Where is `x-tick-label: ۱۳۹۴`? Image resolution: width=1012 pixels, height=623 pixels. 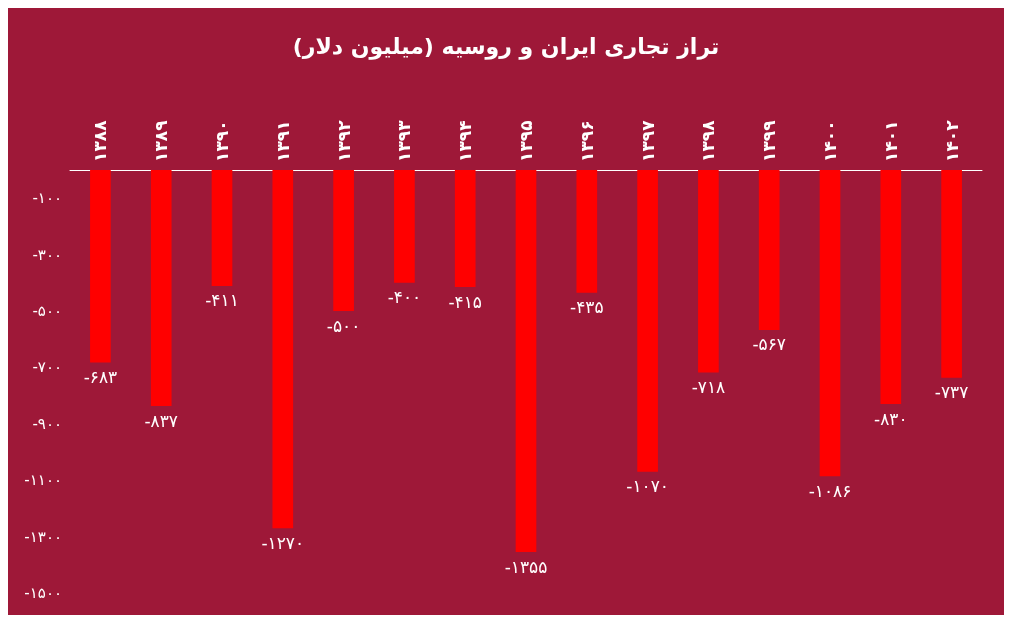
x-tick-label: ۱۳۹۴ is located at coordinates (465, 141).